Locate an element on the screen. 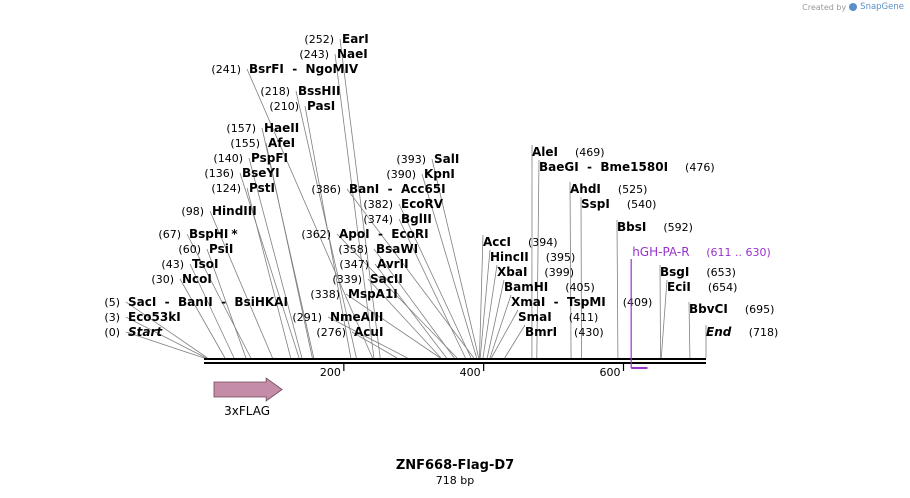  site-position: (399) is located at coordinates (559, 272).